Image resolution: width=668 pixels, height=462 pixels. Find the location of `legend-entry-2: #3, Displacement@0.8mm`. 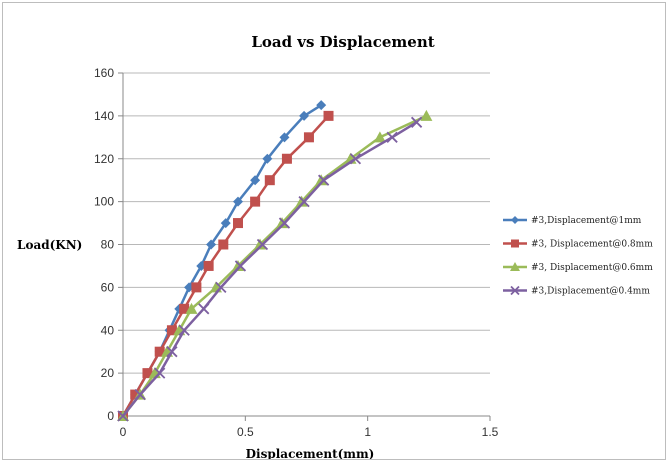

legend-entry-2: #3, Displacement@0.8mm is located at coordinates (578, 244).